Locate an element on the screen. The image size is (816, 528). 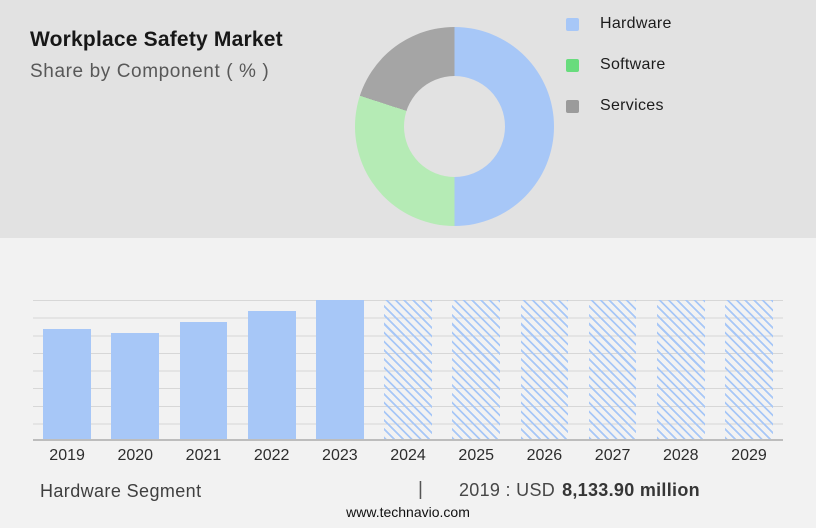
website-url: www.technavio.com is located at coordinates (408, 512).